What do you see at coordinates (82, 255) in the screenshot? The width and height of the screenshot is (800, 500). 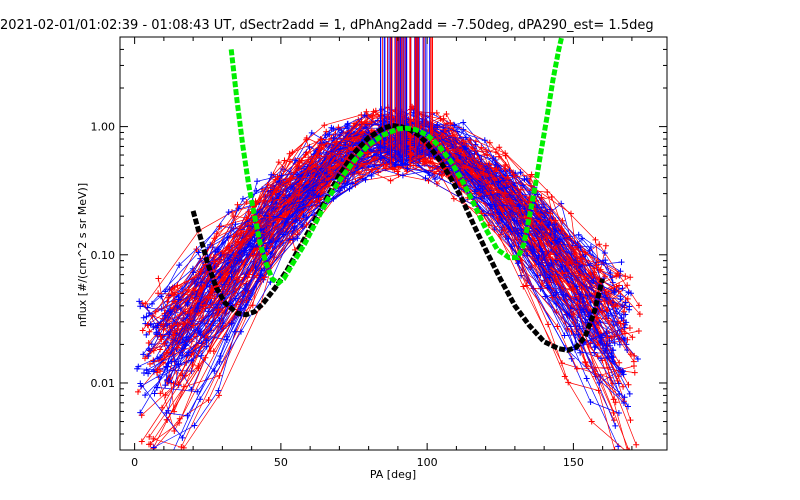 I see `y-axis-label: nflux [#/(cm^2 s sr MeV)]` at bounding box center [82, 255].